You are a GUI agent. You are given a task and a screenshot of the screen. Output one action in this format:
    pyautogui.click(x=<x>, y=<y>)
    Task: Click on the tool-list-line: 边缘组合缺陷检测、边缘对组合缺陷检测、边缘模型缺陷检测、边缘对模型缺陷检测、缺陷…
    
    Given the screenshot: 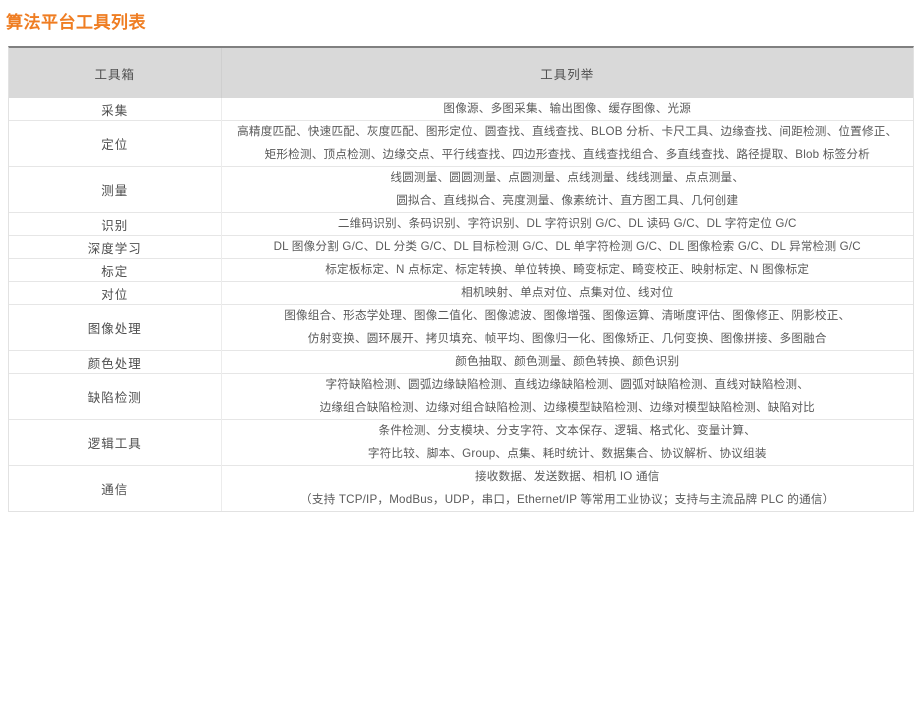 What is the action you would take?
    pyautogui.click(x=567, y=407)
    